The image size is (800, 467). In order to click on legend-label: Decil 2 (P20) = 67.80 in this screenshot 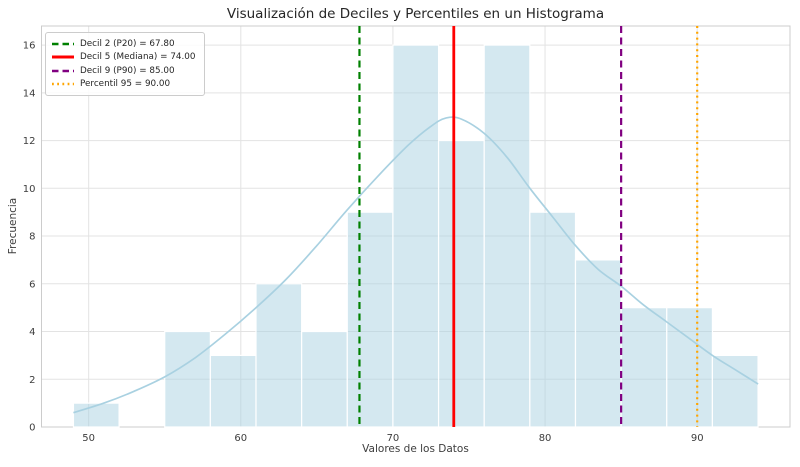, I will do `click(127, 43)`.